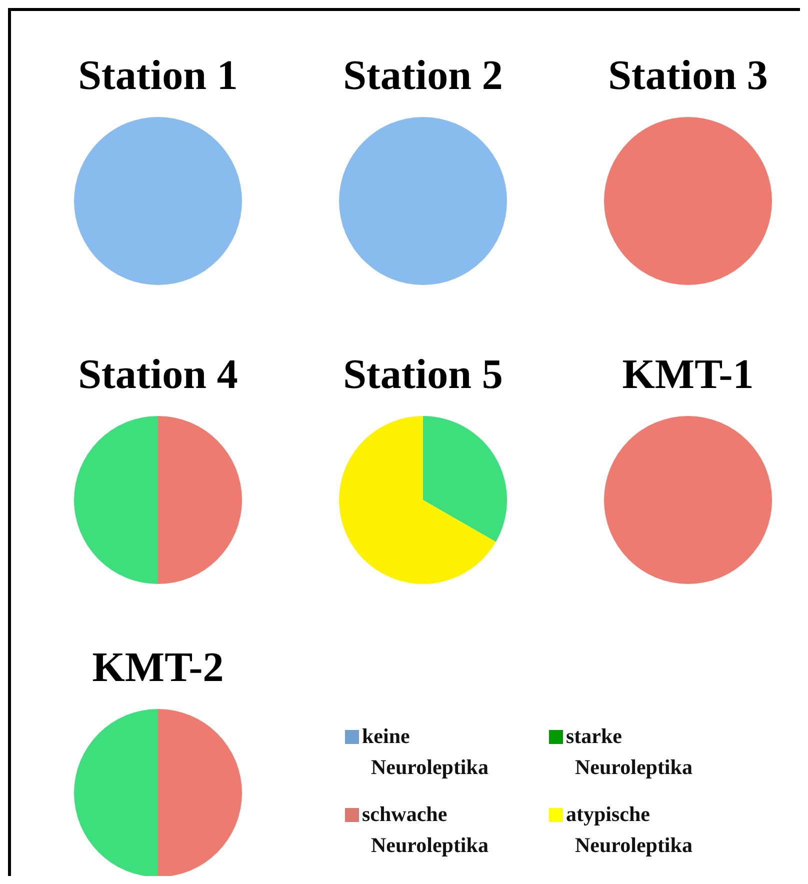  Describe the element at coordinates (423, 76) in the screenshot. I see `chart-title: Station 2` at that location.